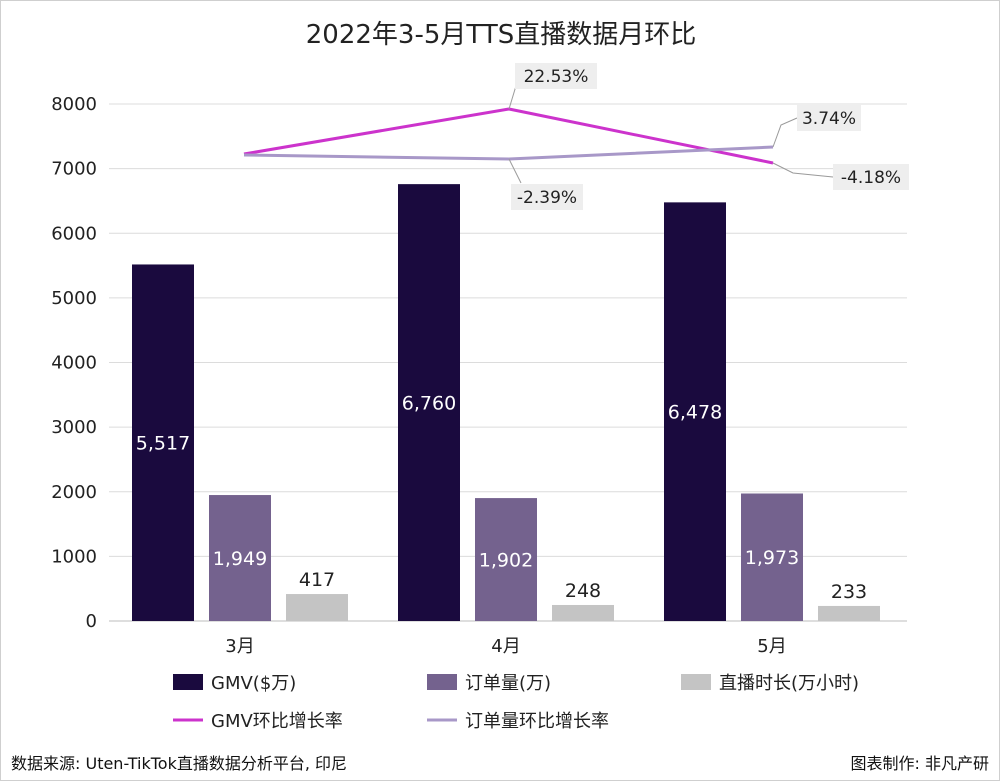 This screenshot has height=782, width=1000. What do you see at coordinates (508, 683) in the screenshot?
I see `legend-label: 订单量(万)` at bounding box center [508, 683].